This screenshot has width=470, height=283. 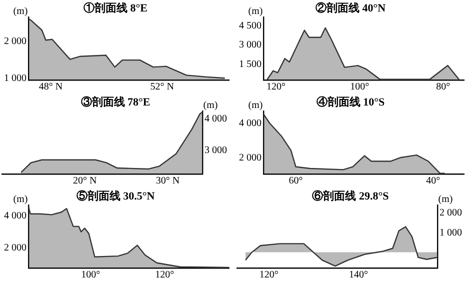 What do you see at coordinates (116, 7) in the screenshot?
I see `chart-title: ①剖面线 8°E` at bounding box center [116, 7].